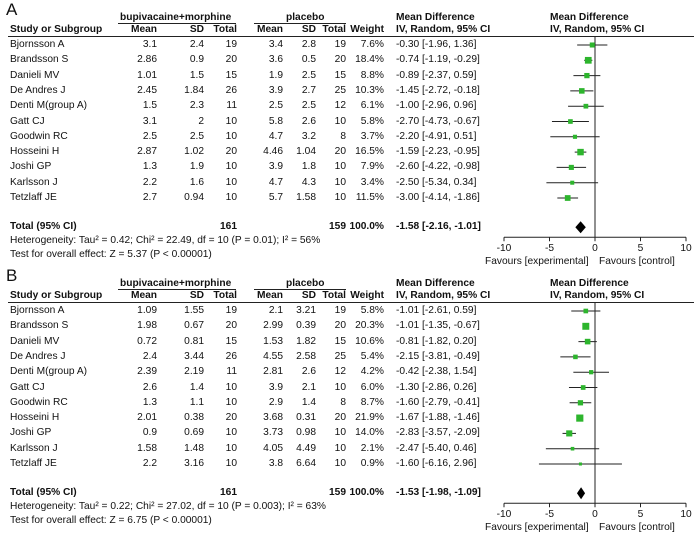  I want to click on mean-ctrl: 4.46, so click(273, 152).